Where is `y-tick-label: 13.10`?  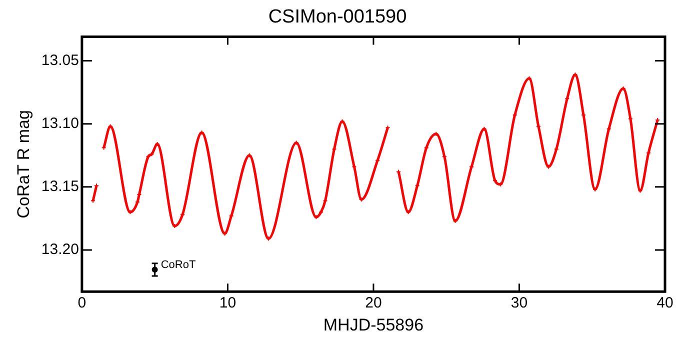 y-tick-label: 13.10 is located at coordinates (60, 123).